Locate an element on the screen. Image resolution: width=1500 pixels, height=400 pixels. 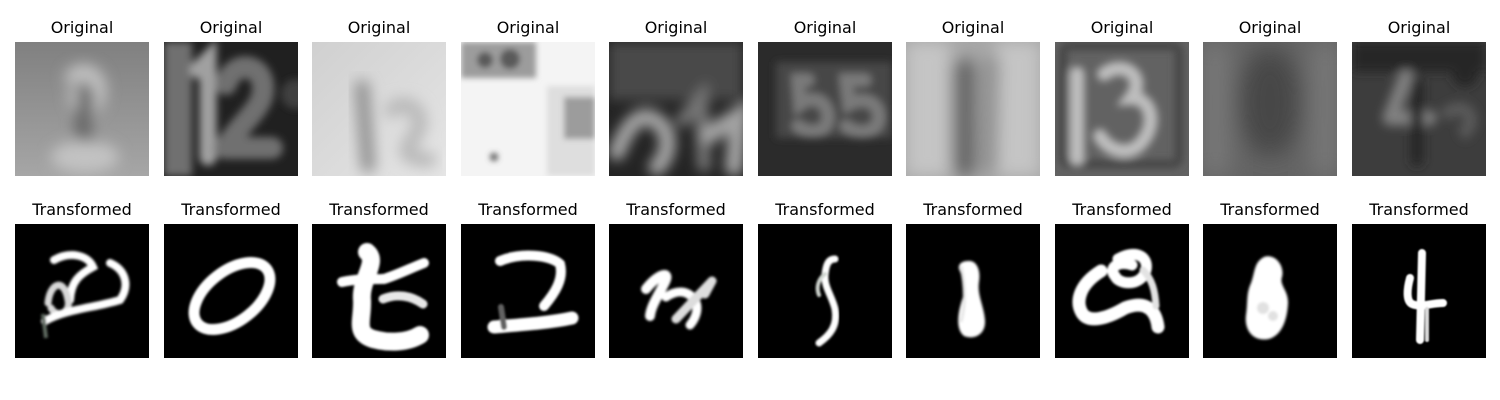
transformed-image-7-glyph is located at coordinates (972, 299).